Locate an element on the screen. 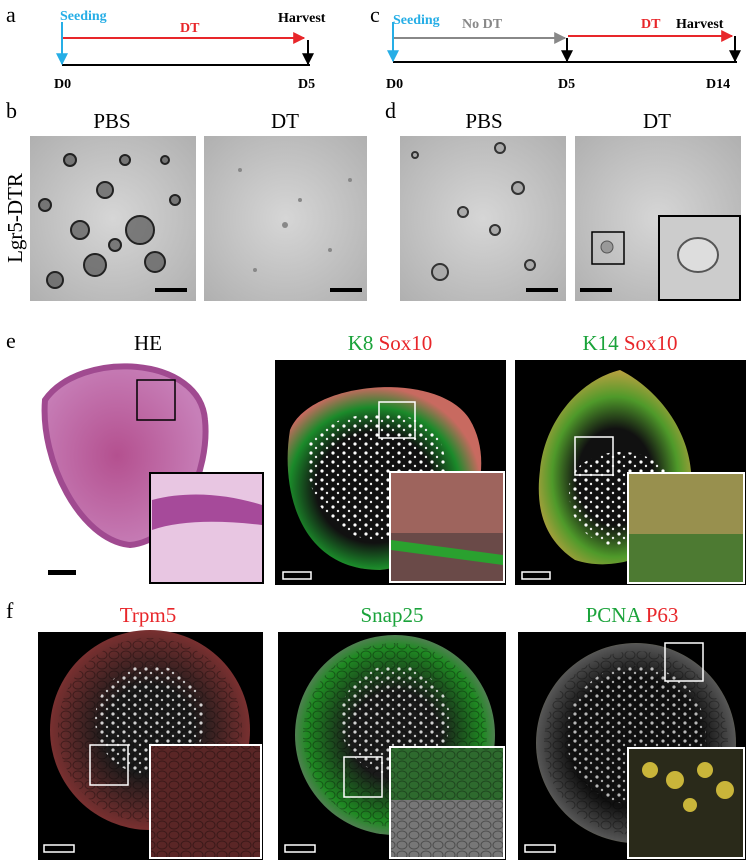 This screenshot has width=746, height=865. stain-label: K14 Sox10 is located at coordinates (629, 343).